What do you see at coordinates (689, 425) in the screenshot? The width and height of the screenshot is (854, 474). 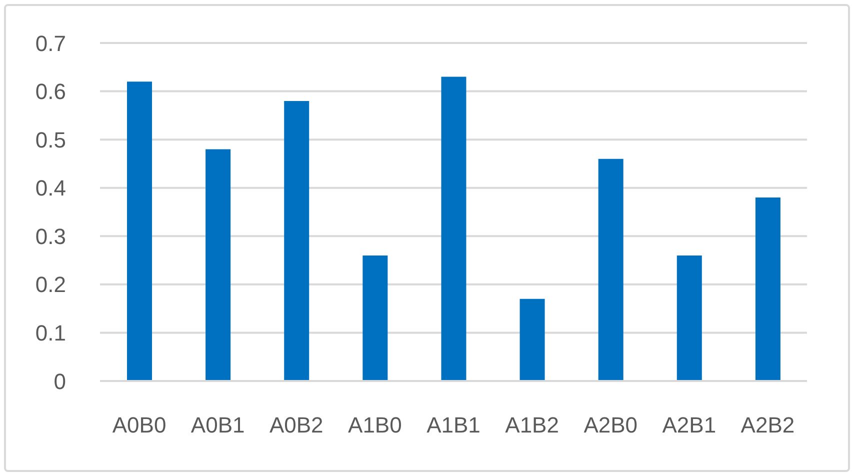 I see `x-tick-label: A2B1` at bounding box center [689, 425].